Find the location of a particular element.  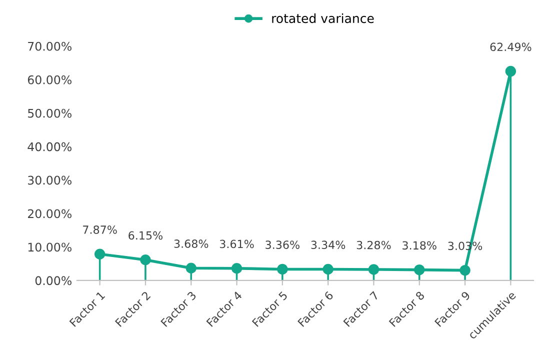

y-tick-label: 50.00% is located at coordinates (50, 113).